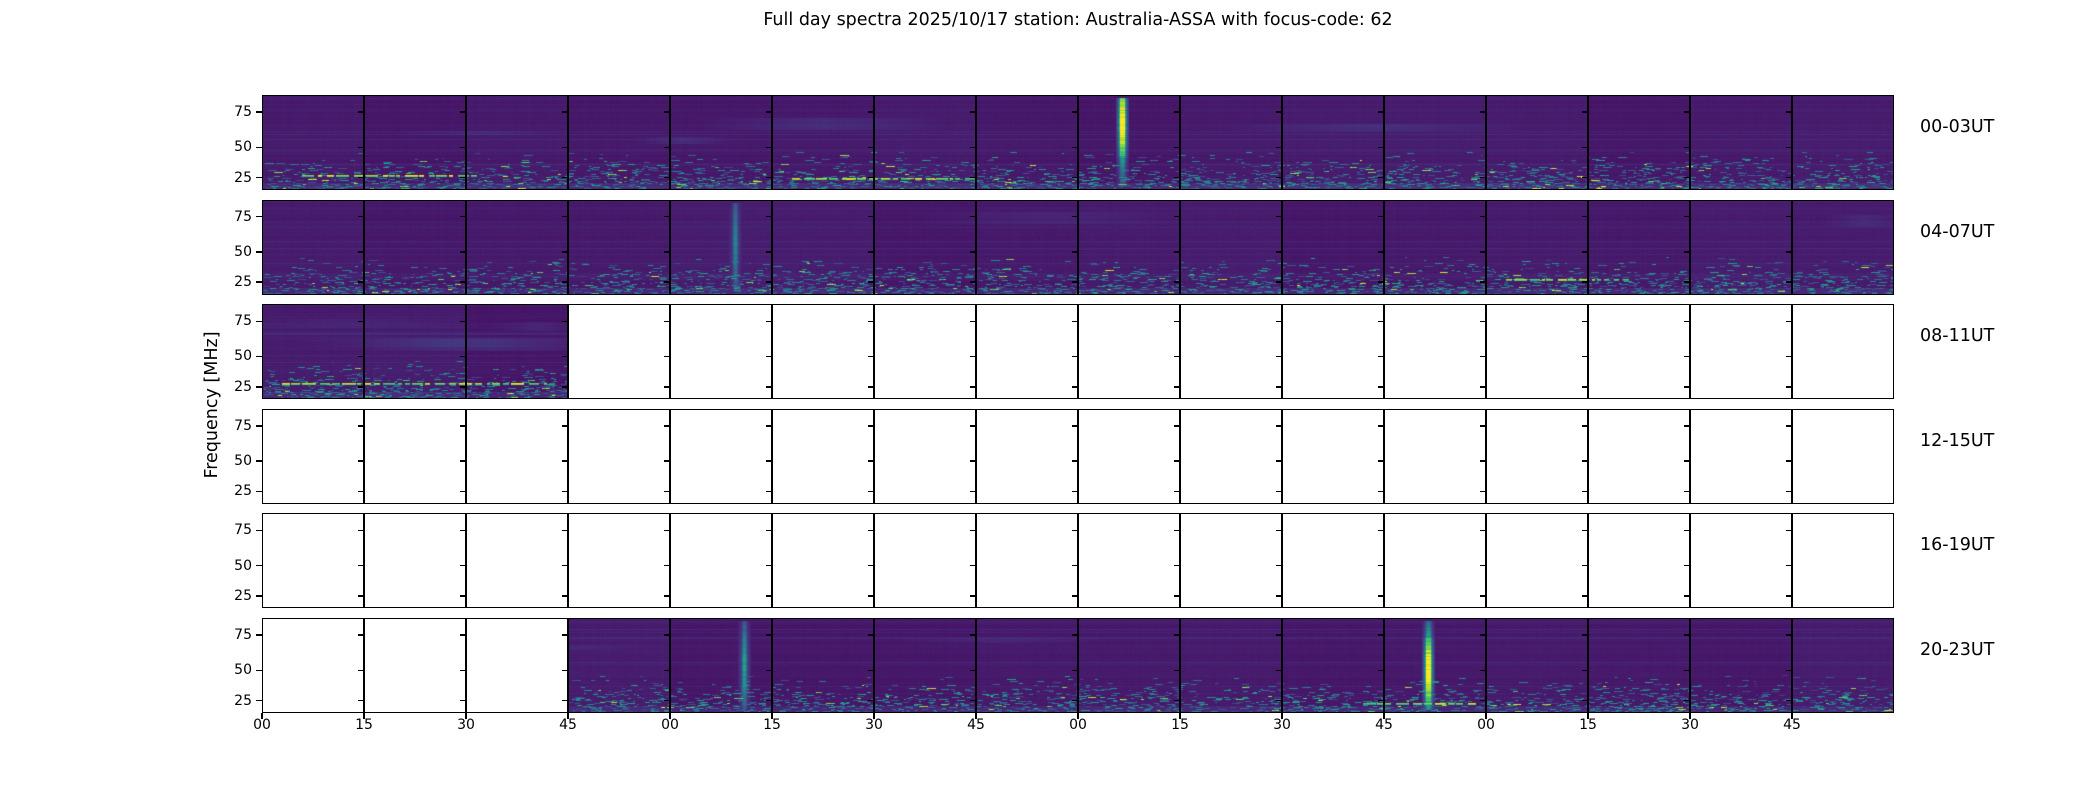  I want to click on x-tick-label: 00, so click(262, 725).